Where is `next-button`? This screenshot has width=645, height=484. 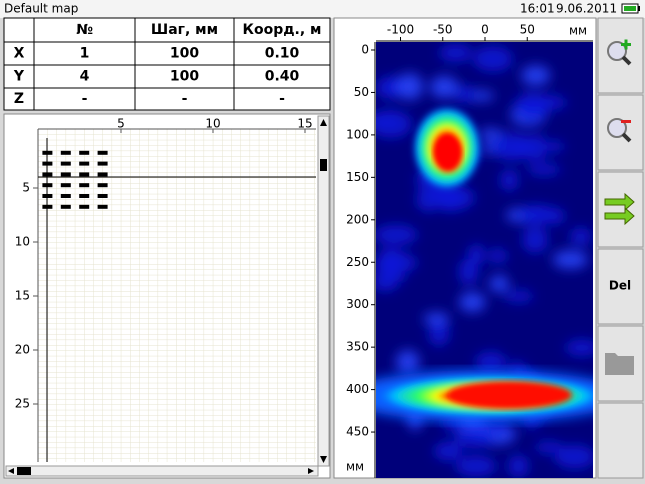 next-button is located at coordinates (620, 209).